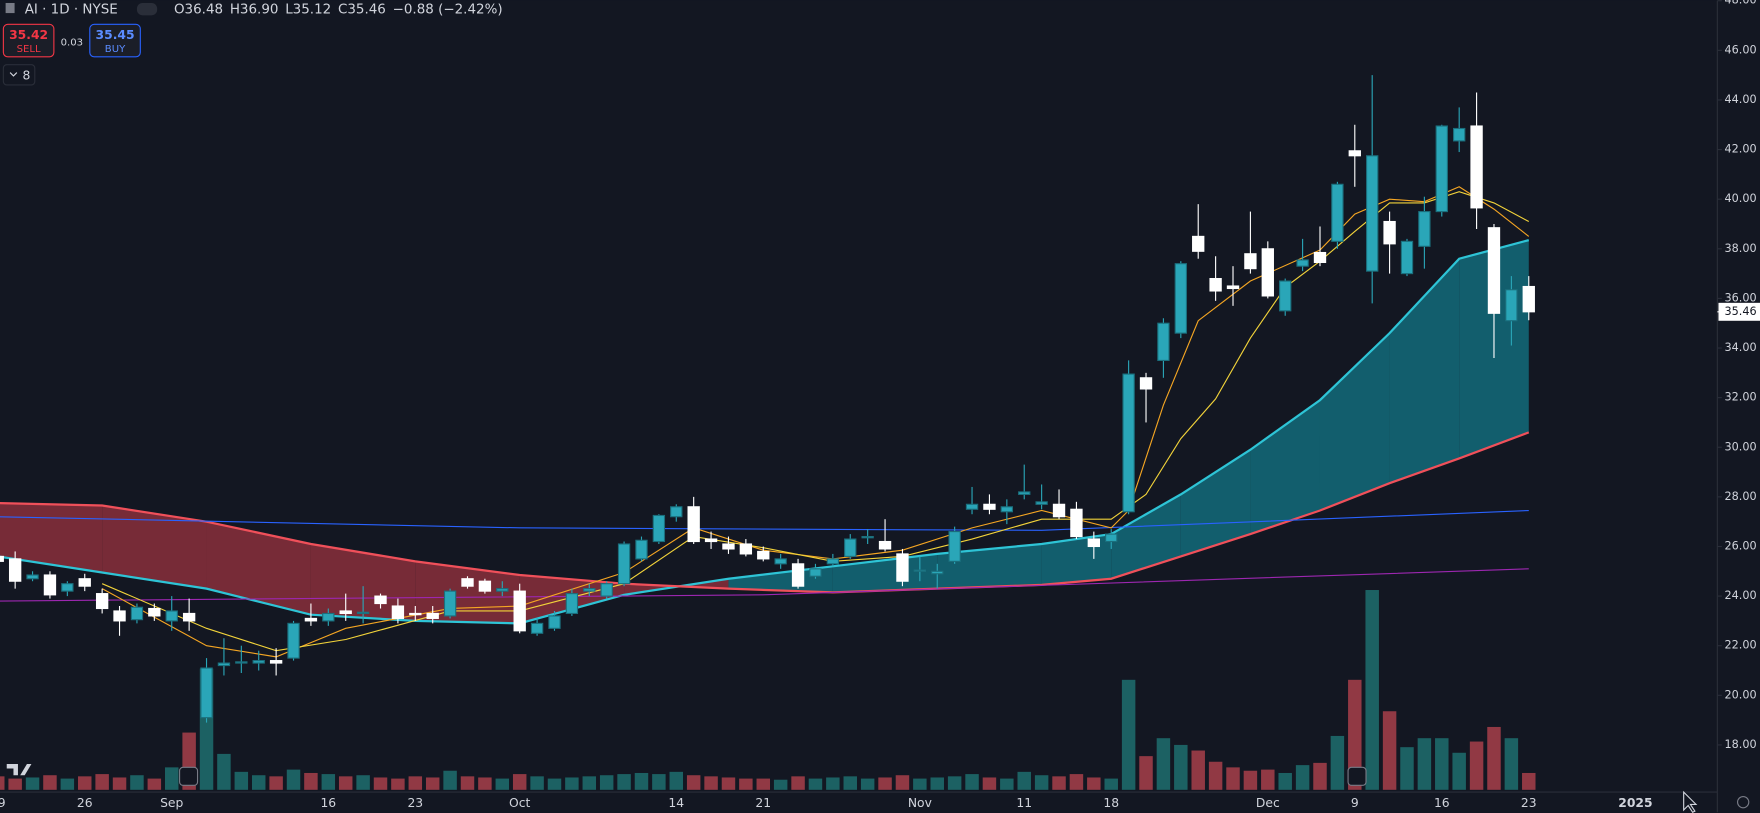 The image size is (1760, 813). What do you see at coordinates (1743, 802) in the screenshot?
I see `settings-icon` at bounding box center [1743, 802].